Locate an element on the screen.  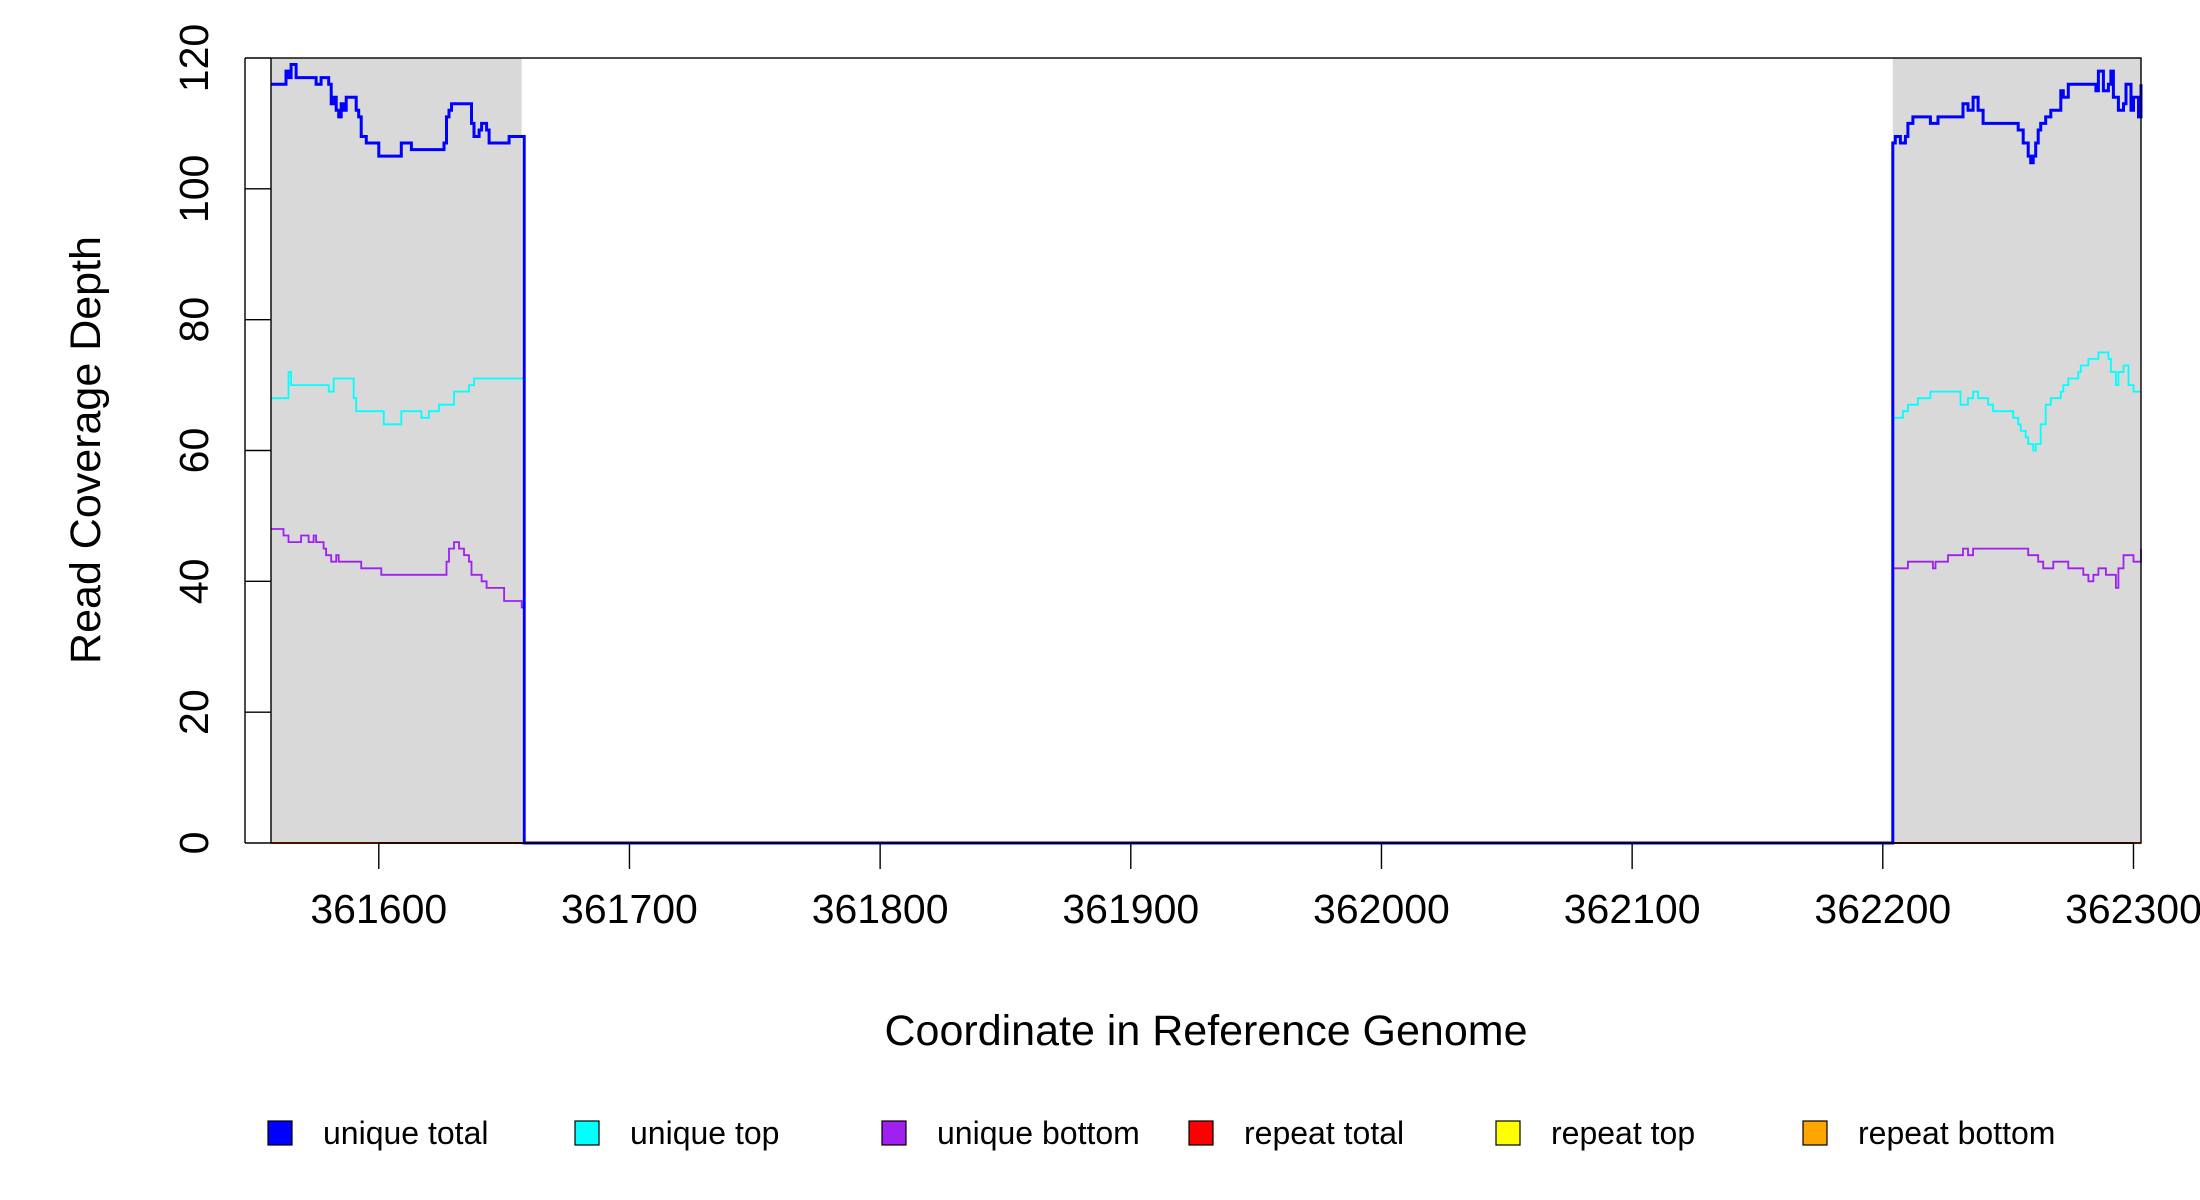
x-tick-label: 361900 is located at coordinates (1130, 909).